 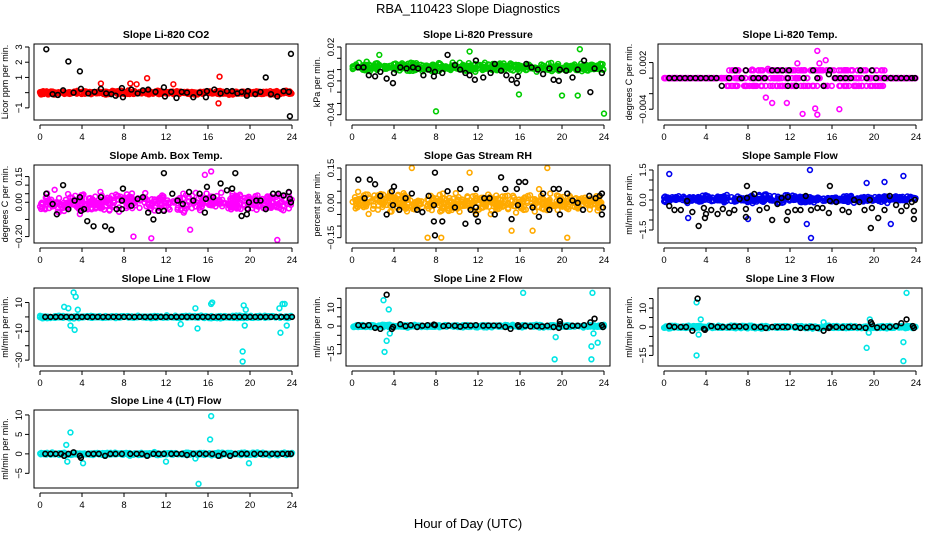 What do you see at coordinates (629, 327) in the screenshot?
I see `y-axis-label: ml/min per min.` at bounding box center [629, 327].